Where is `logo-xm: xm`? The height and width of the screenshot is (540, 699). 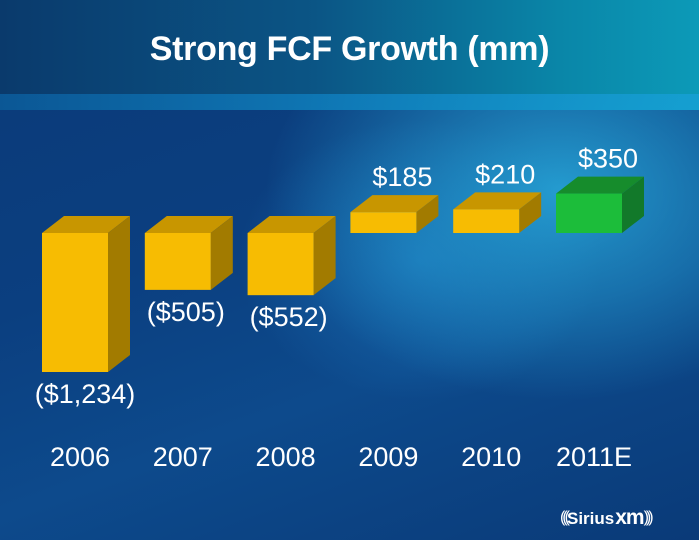
logo-xm: xm is located at coordinates (629, 517).